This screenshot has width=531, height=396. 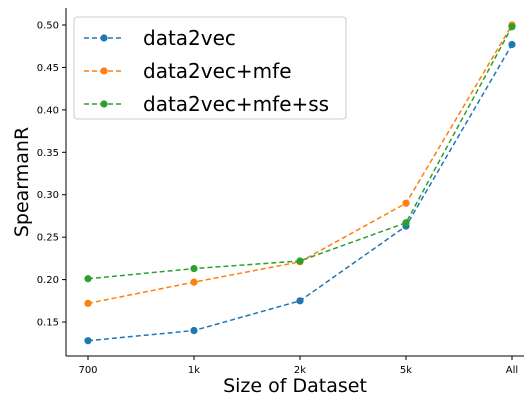 What do you see at coordinates (512, 370) in the screenshot?
I see `x-tick-label: All` at bounding box center [512, 370].